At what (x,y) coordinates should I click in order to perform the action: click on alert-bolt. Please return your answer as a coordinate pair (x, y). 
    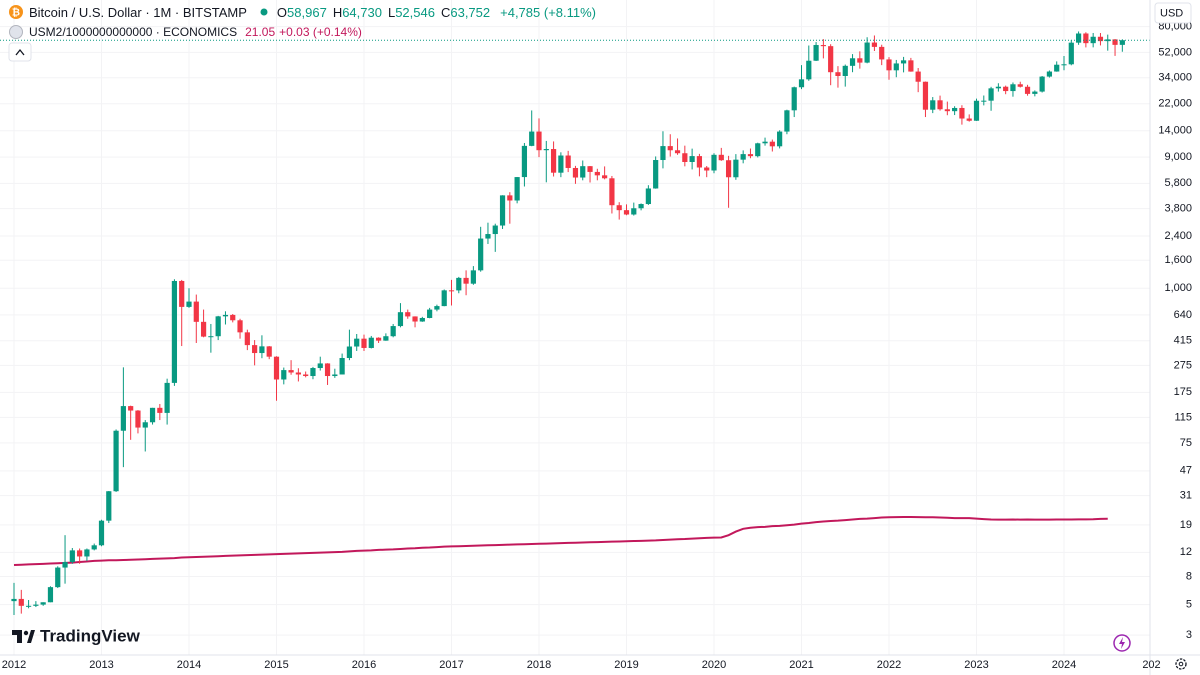
    Looking at the image, I should click on (1122, 643).